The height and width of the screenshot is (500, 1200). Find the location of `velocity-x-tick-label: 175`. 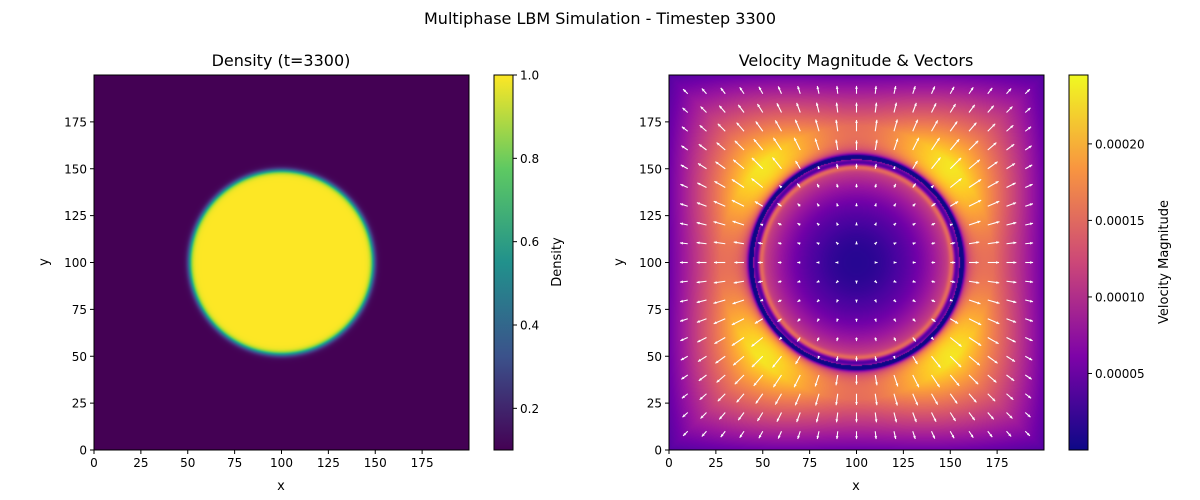

velocity-x-tick-label: 175 is located at coordinates (997, 463).